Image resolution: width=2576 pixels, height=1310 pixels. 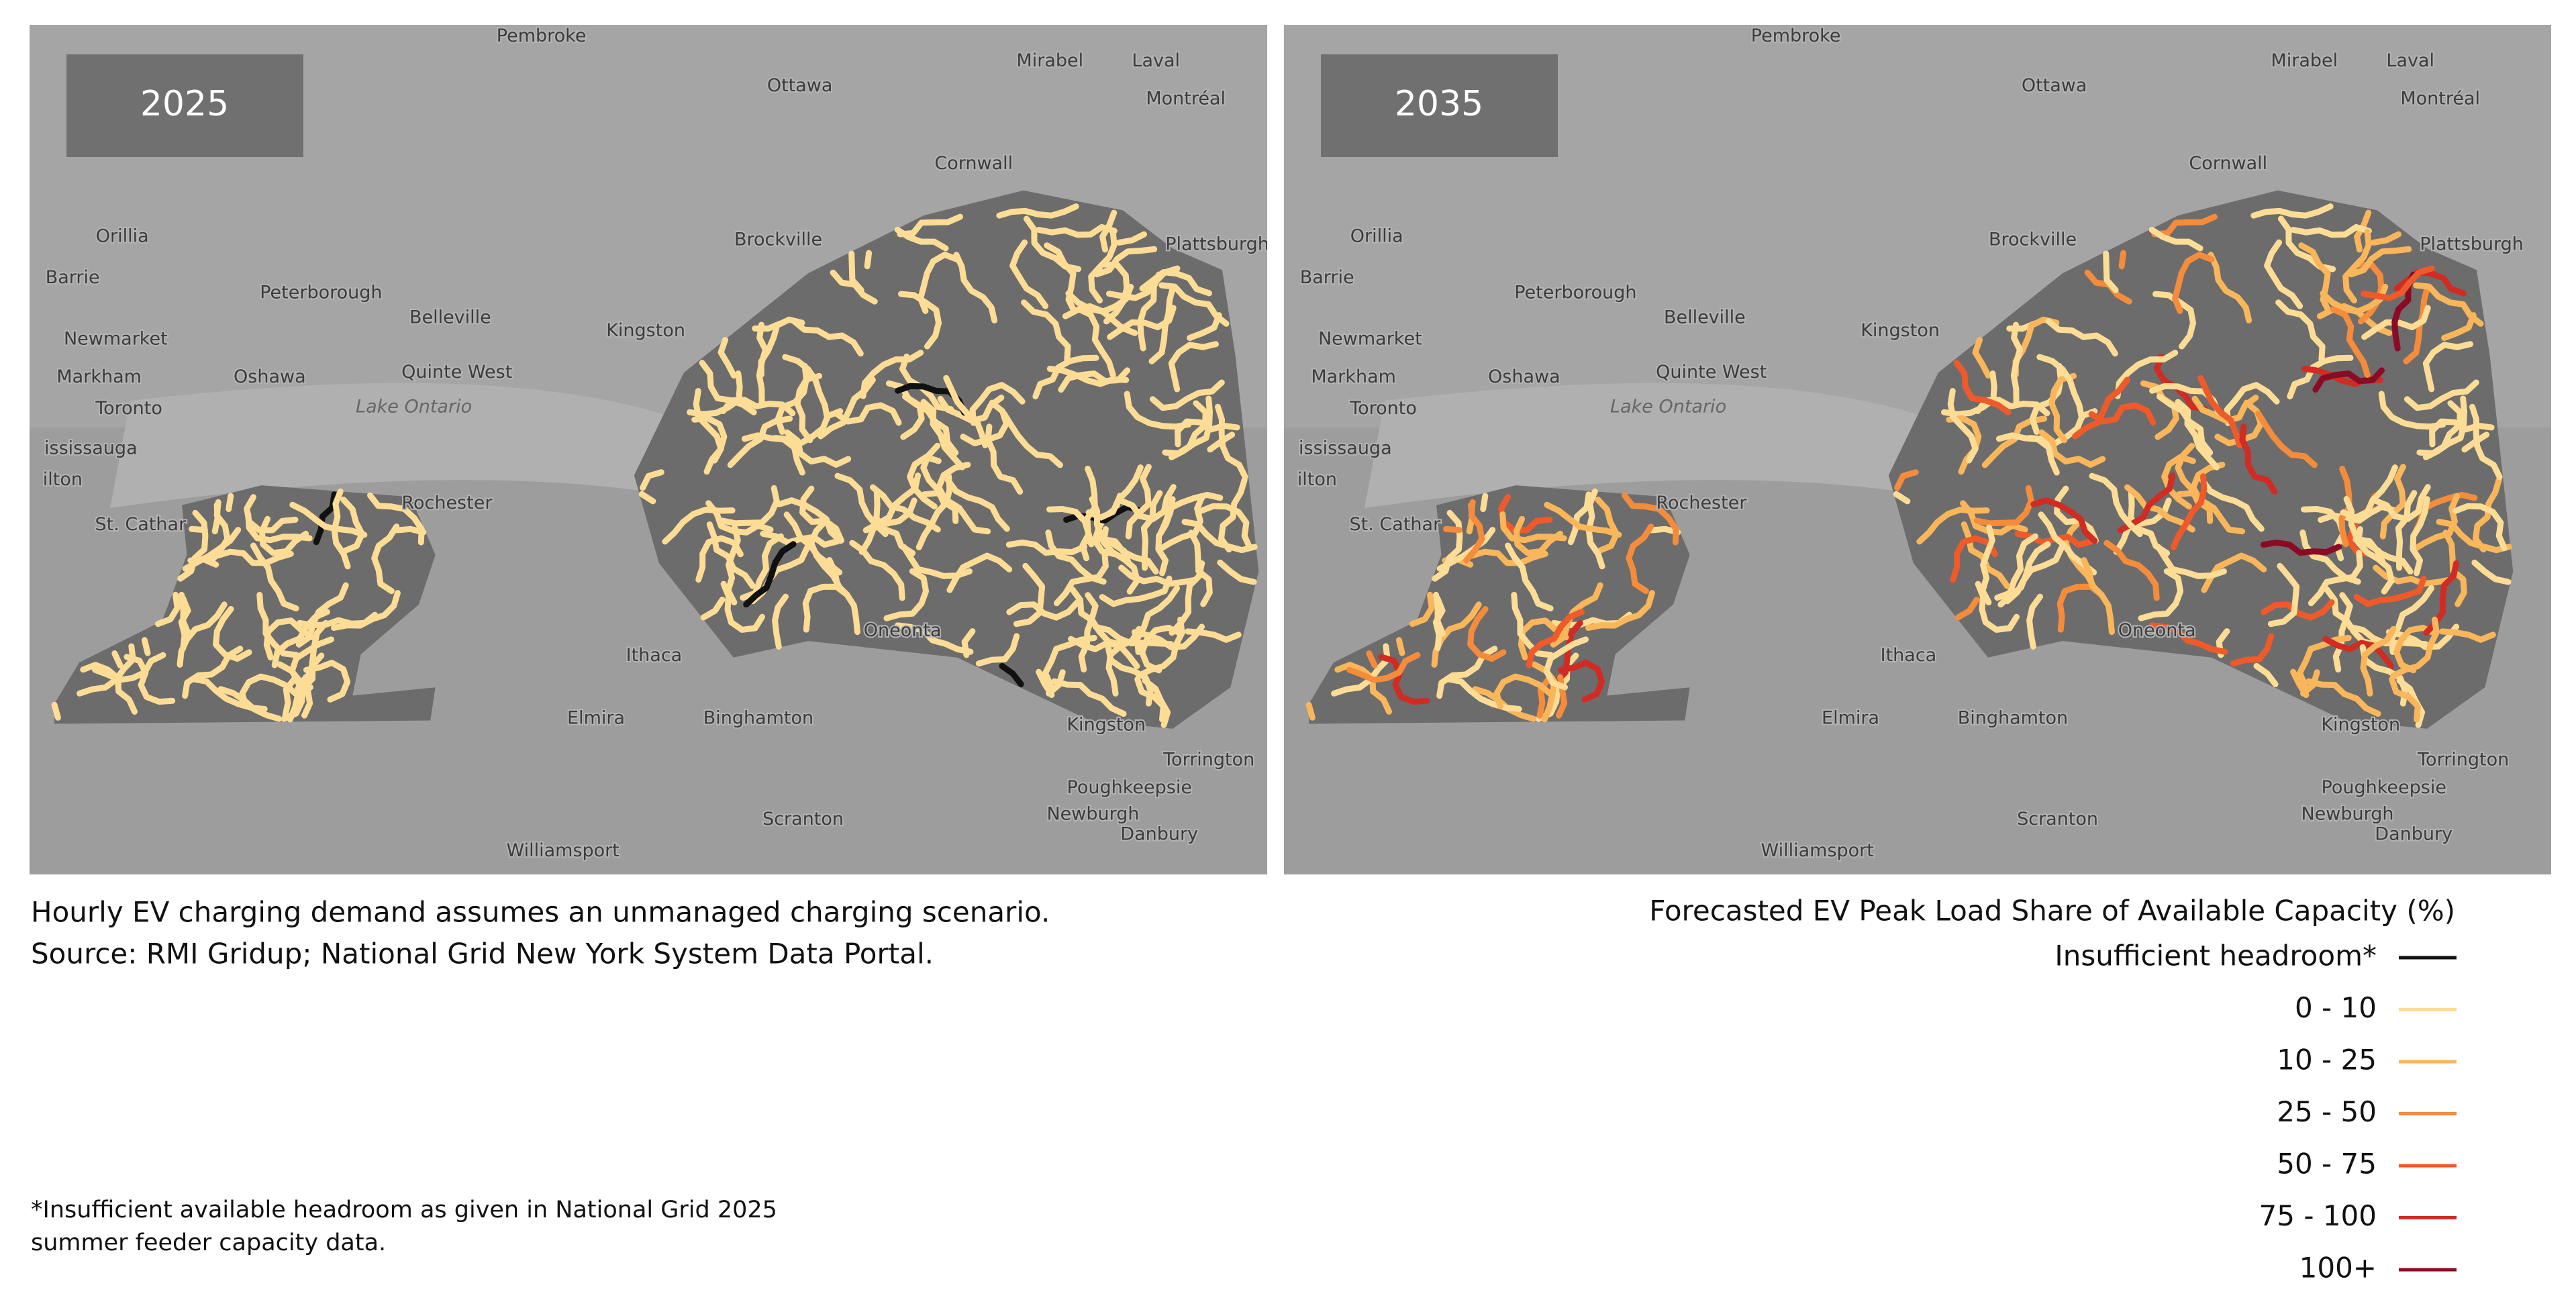 I want to click on place-label: Kingston, so click(x=2360, y=724).